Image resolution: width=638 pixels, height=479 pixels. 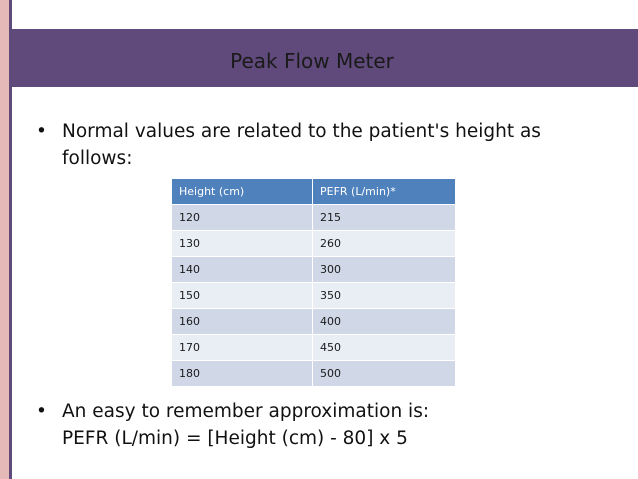 What do you see at coordinates (4, 239) in the screenshot?
I see `left-decorative-bar` at bounding box center [4, 239].